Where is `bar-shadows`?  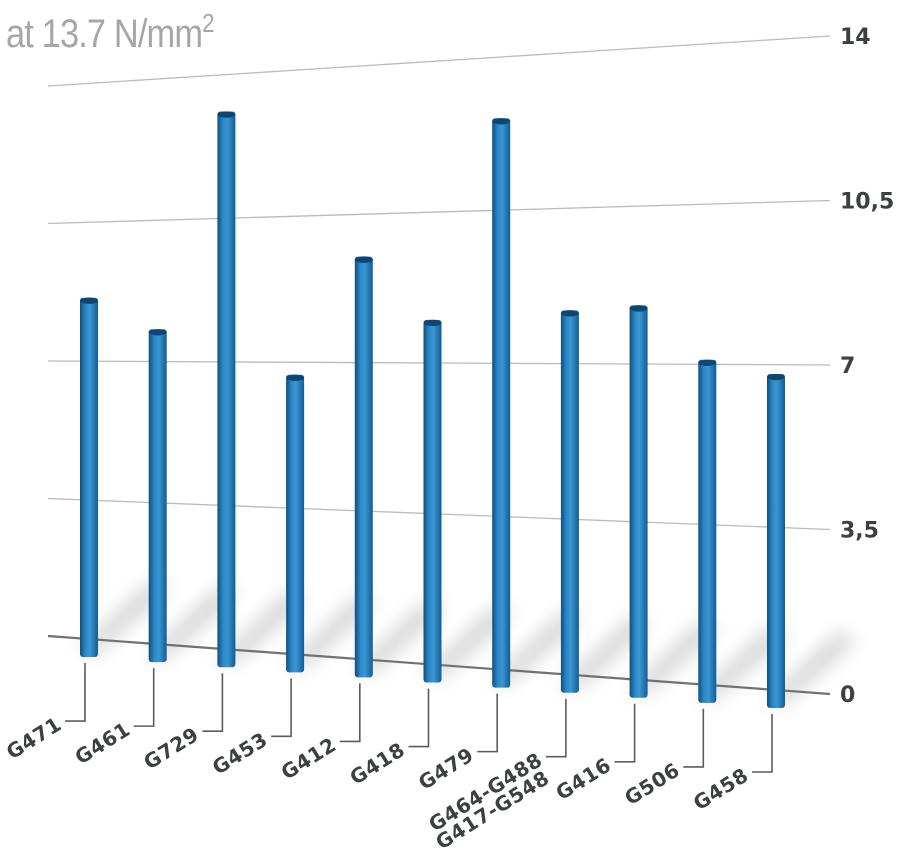
bar-shadows is located at coordinates (468, 642).